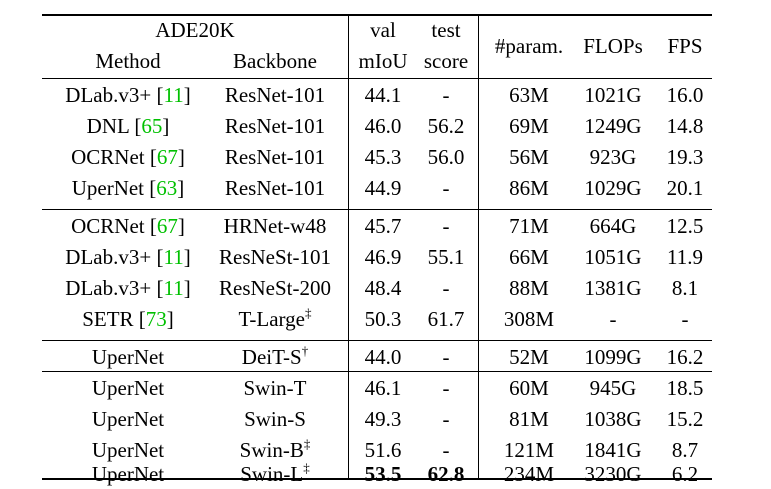  I want to click on params-cell: 63M, so click(529, 95).